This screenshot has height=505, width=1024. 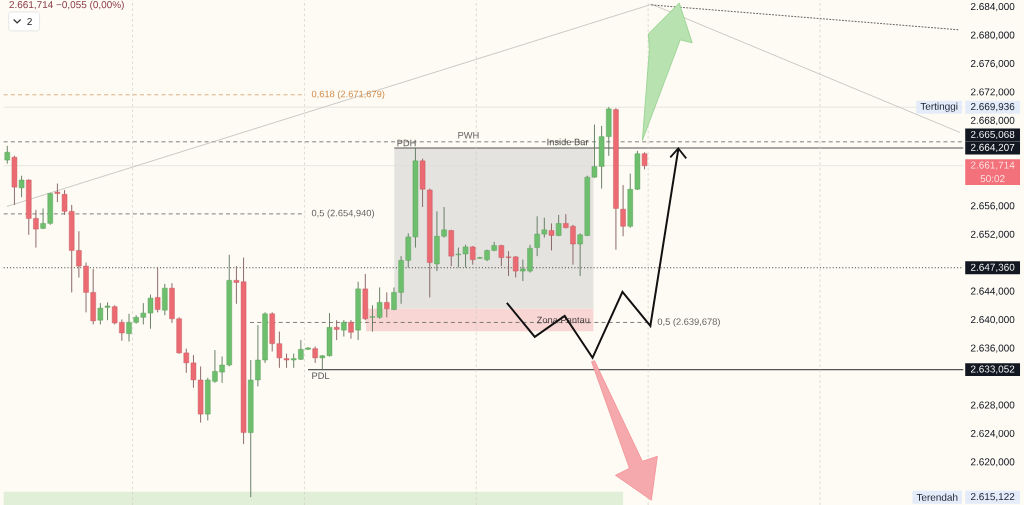 What do you see at coordinates (992, 179) in the screenshot?
I see `text: 50:02` at bounding box center [992, 179].